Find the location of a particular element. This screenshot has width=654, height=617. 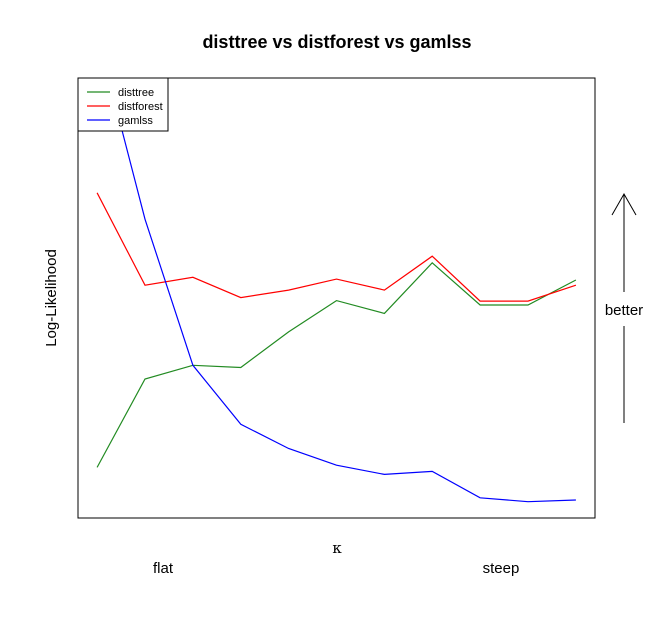

legend-box is located at coordinates (123, 104).